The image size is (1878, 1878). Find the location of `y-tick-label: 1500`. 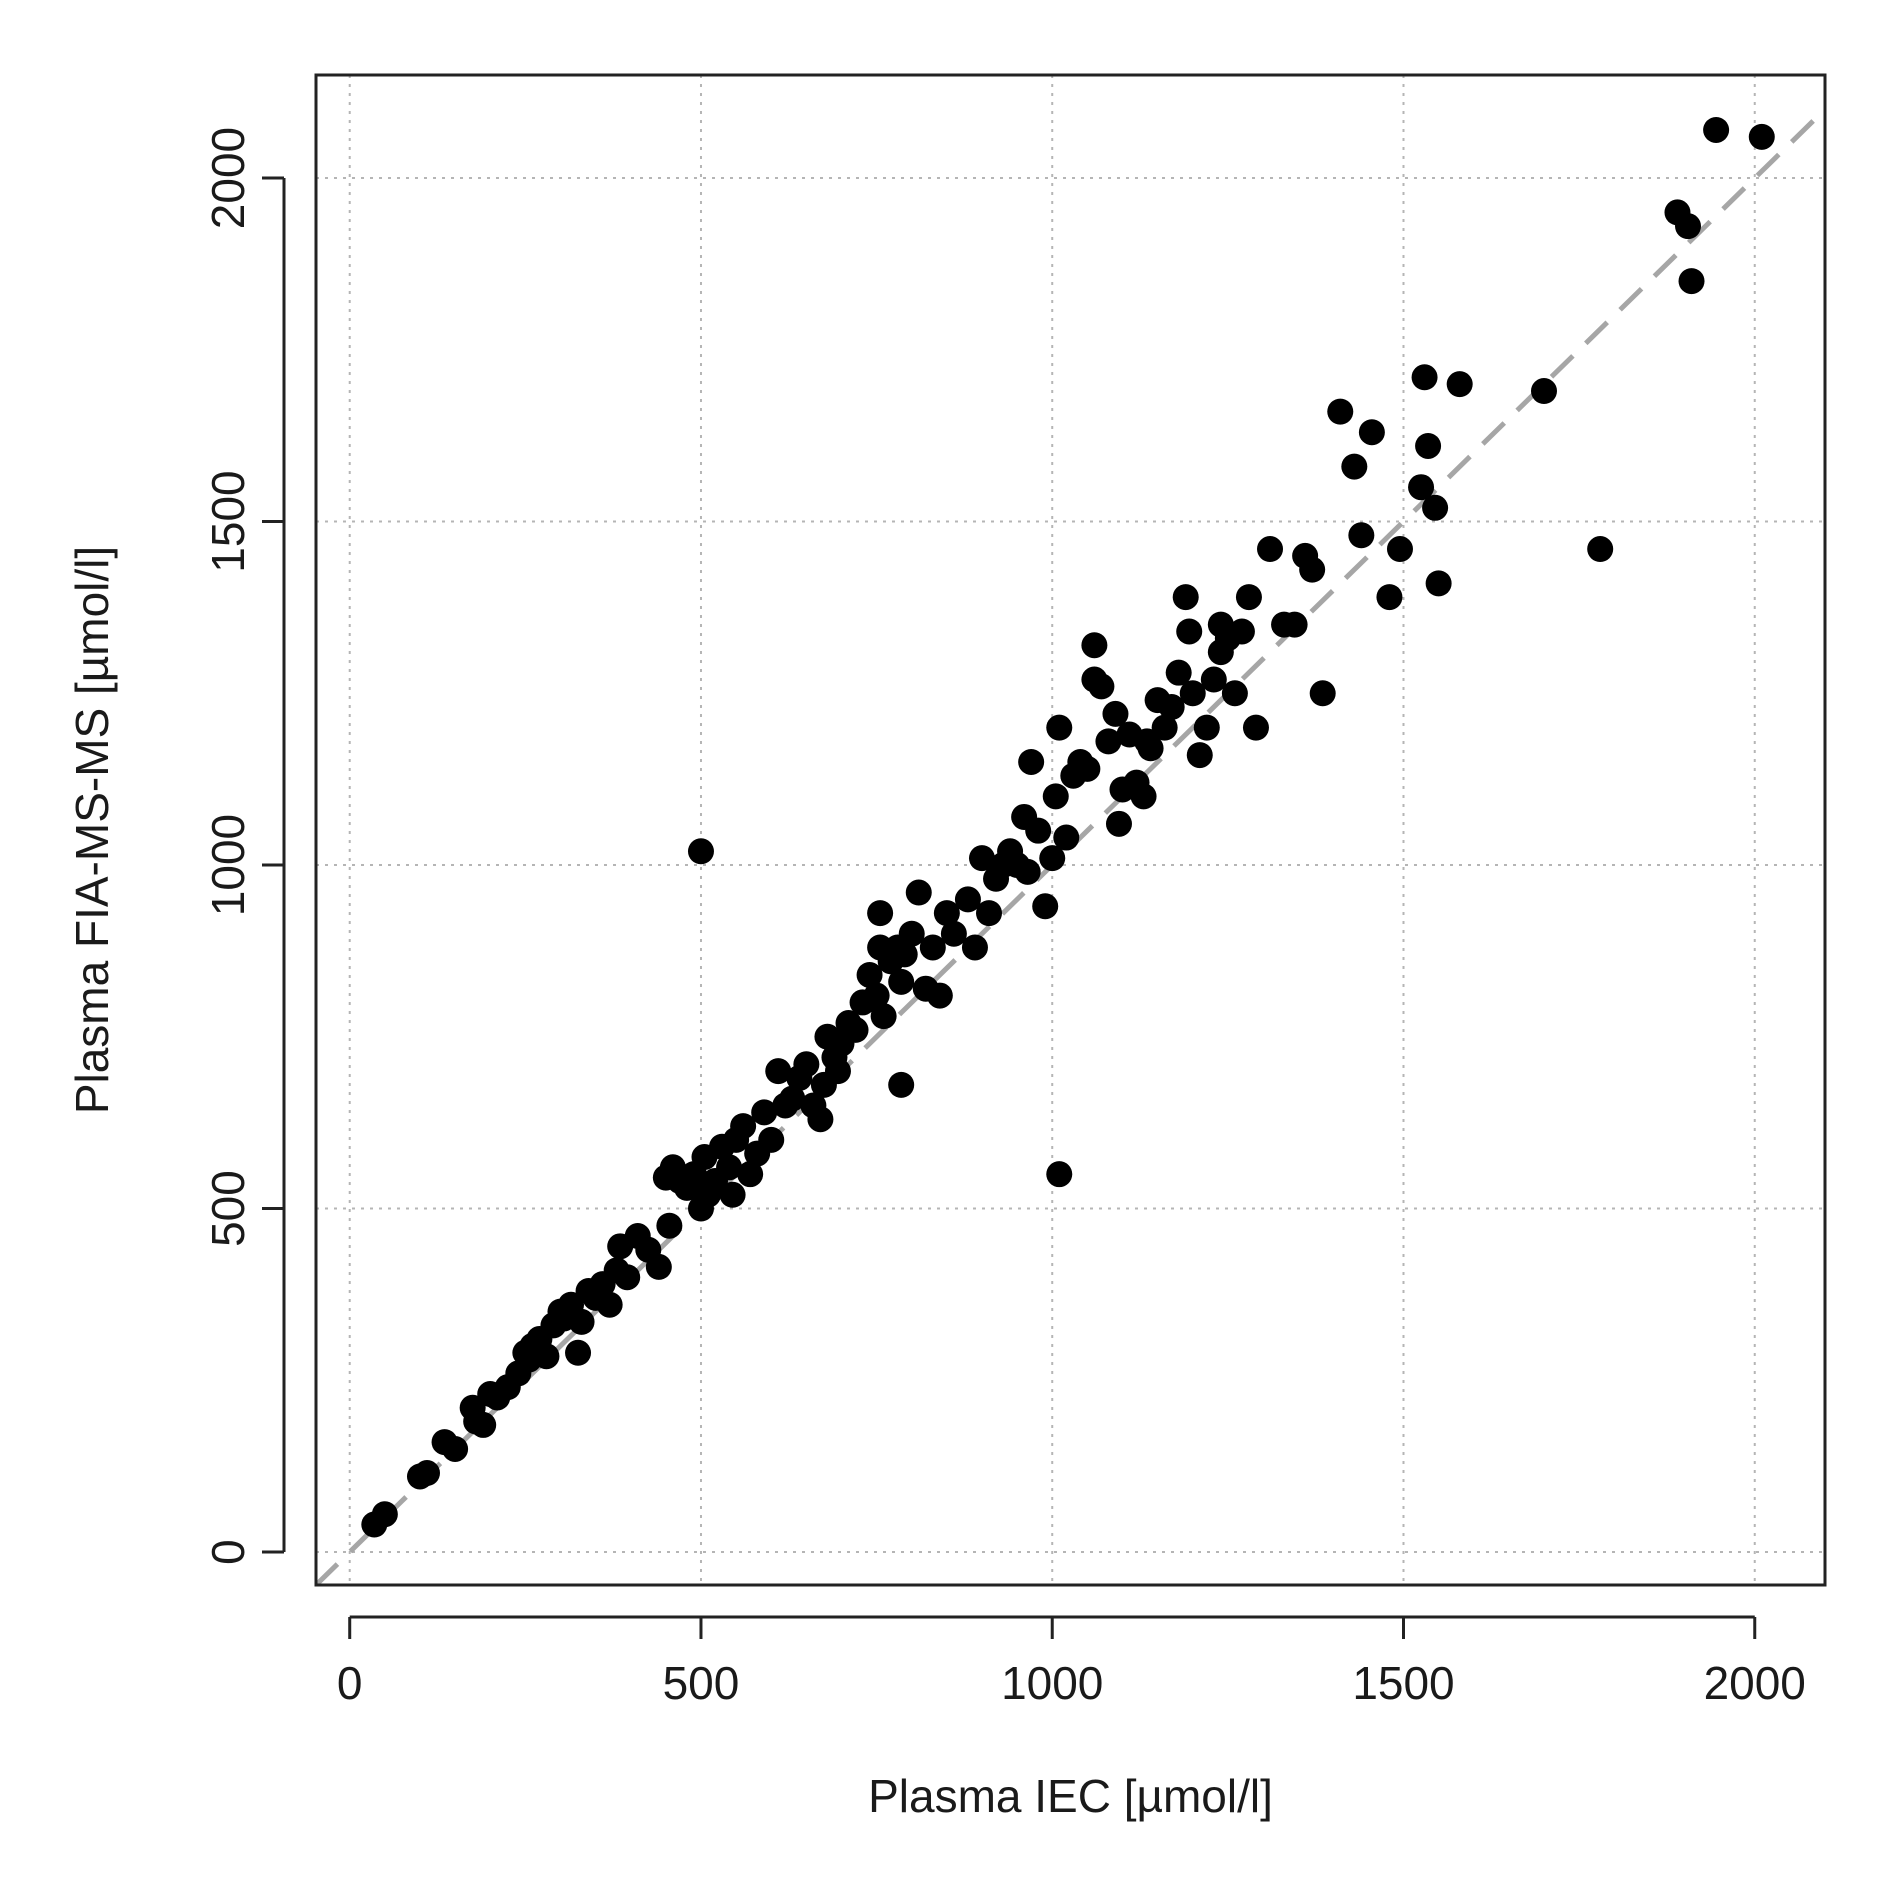

y-tick-label: 1500 is located at coordinates (228, 521).